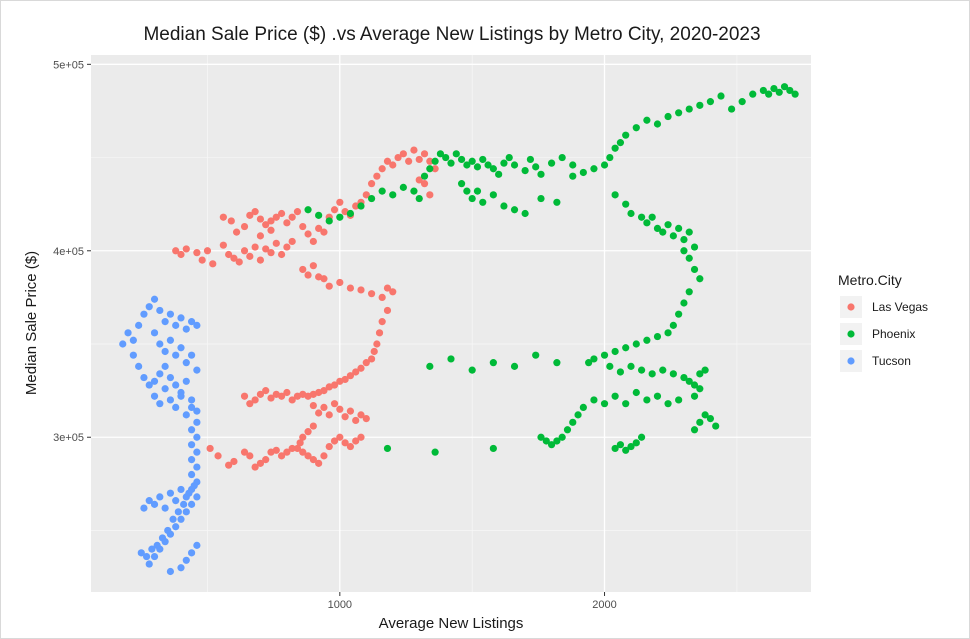  Describe the element at coordinates (851, 307) in the screenshot. I see `legend-swatch-las-vegas` at that location.